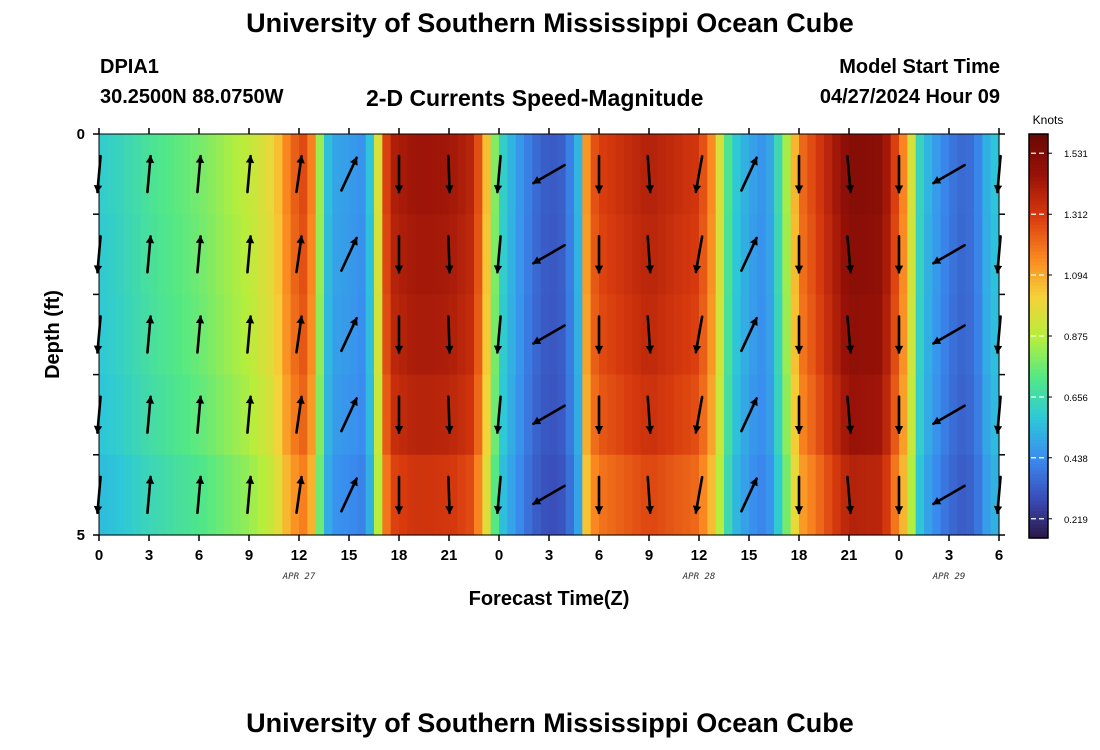 The width and height of the screenshot is (1100, 750). I want to click on x-tick-label: 12, so click(299, 555).